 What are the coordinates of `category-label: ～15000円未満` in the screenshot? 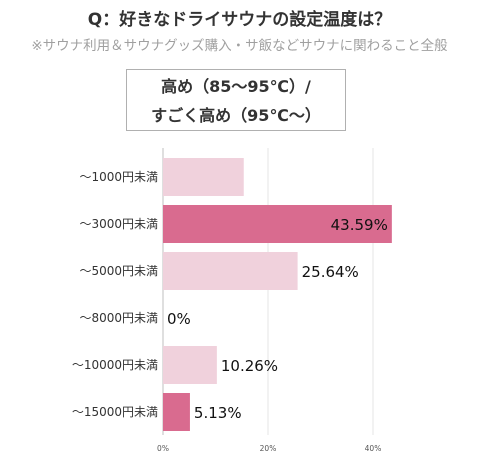 It's located at (115, 412).